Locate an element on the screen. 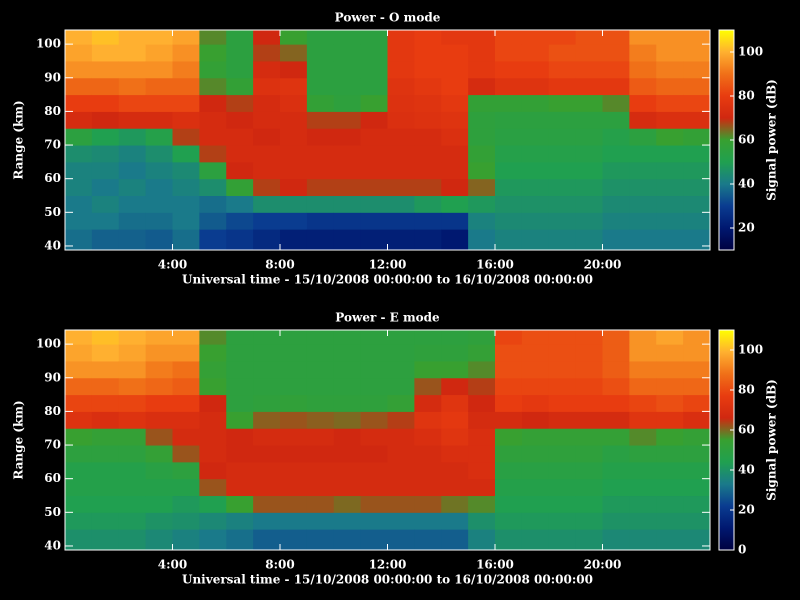 This screenshot has height=600, width=800. y-tick-label: 50 is located at coordinates (52, 512).